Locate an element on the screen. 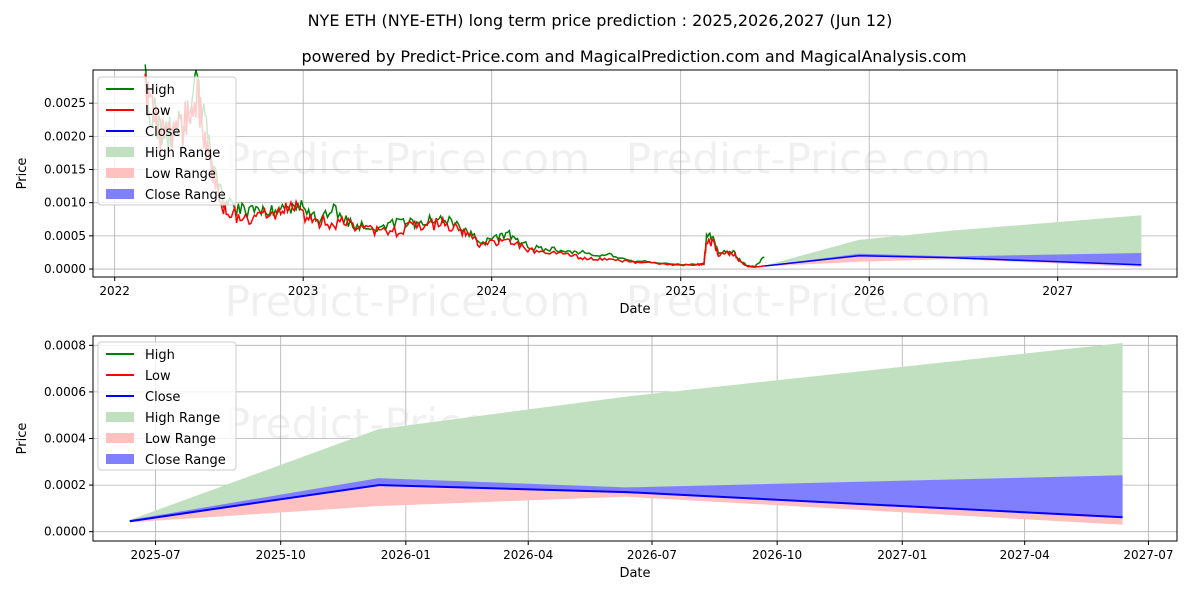 The width and height of the screenshot is (1200, 604). x-tick-label: 2026-07 is located at coordinates (652, 555).